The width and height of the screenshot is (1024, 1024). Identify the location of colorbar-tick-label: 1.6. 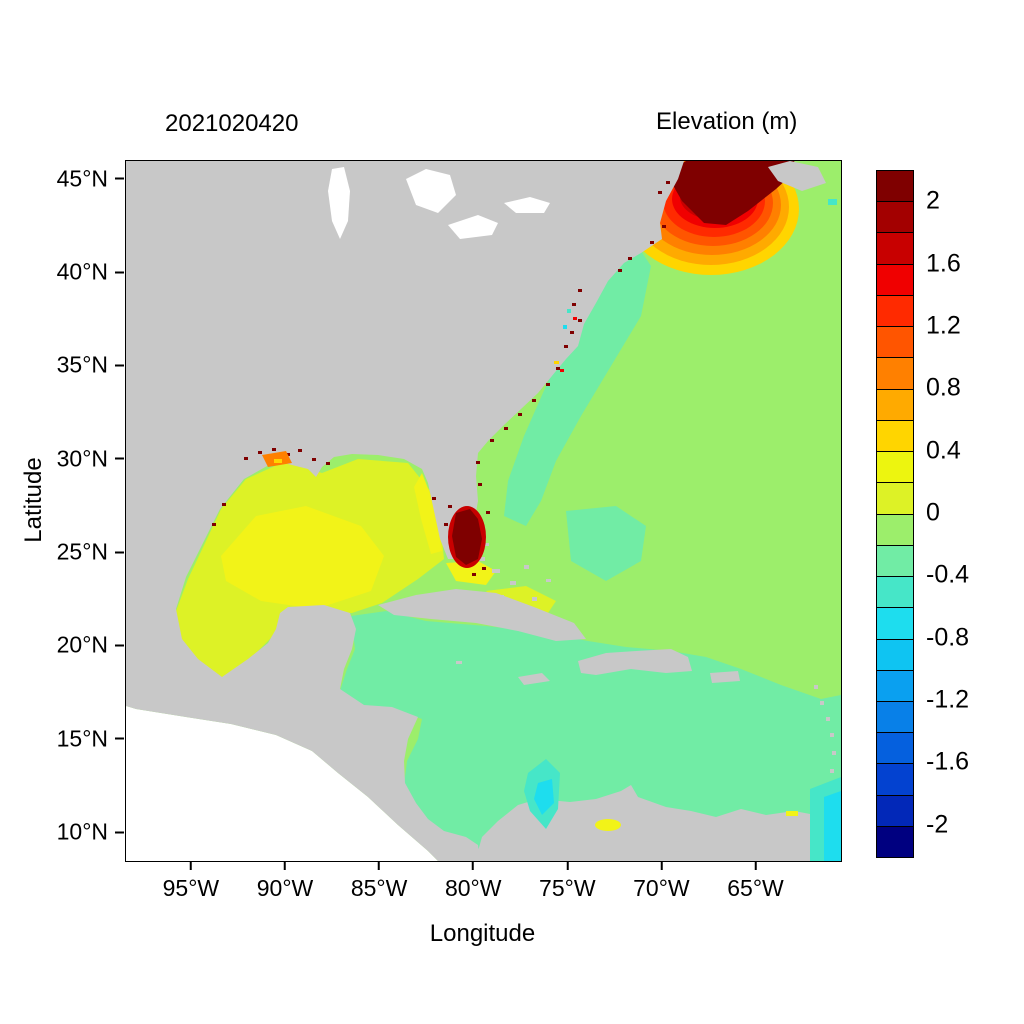
(943, 263).